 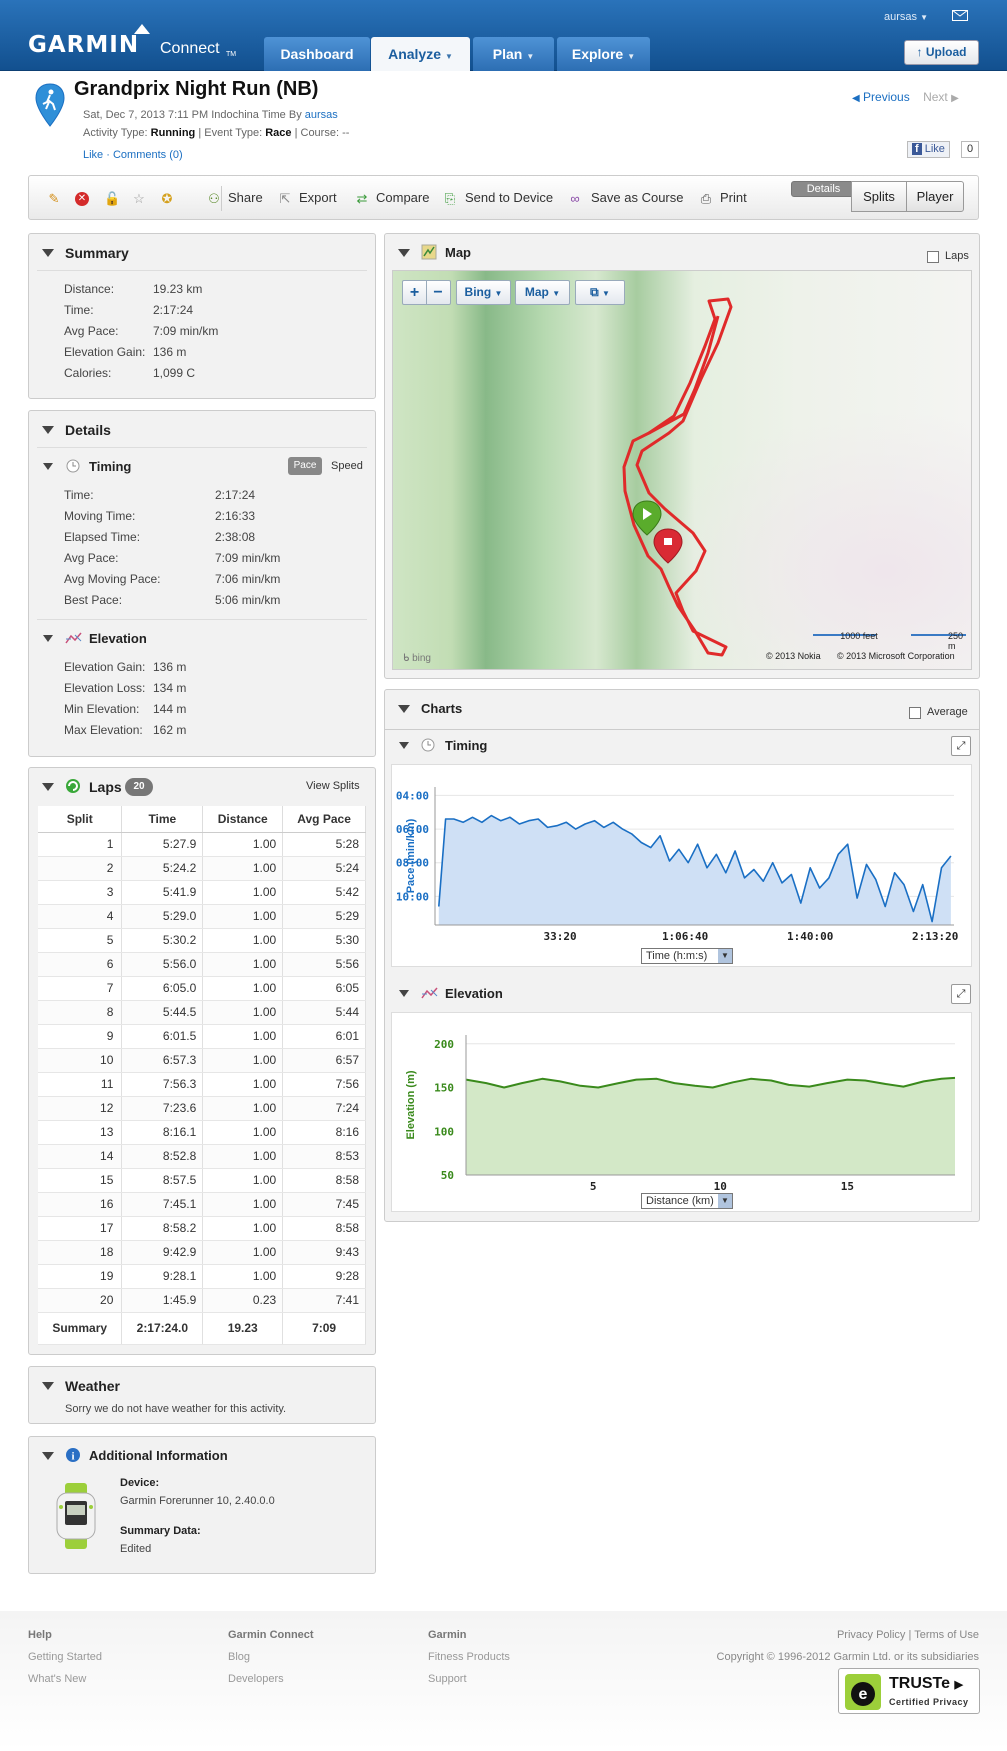 I want to click on summary-label: Time:, so click(x=79, y=310).